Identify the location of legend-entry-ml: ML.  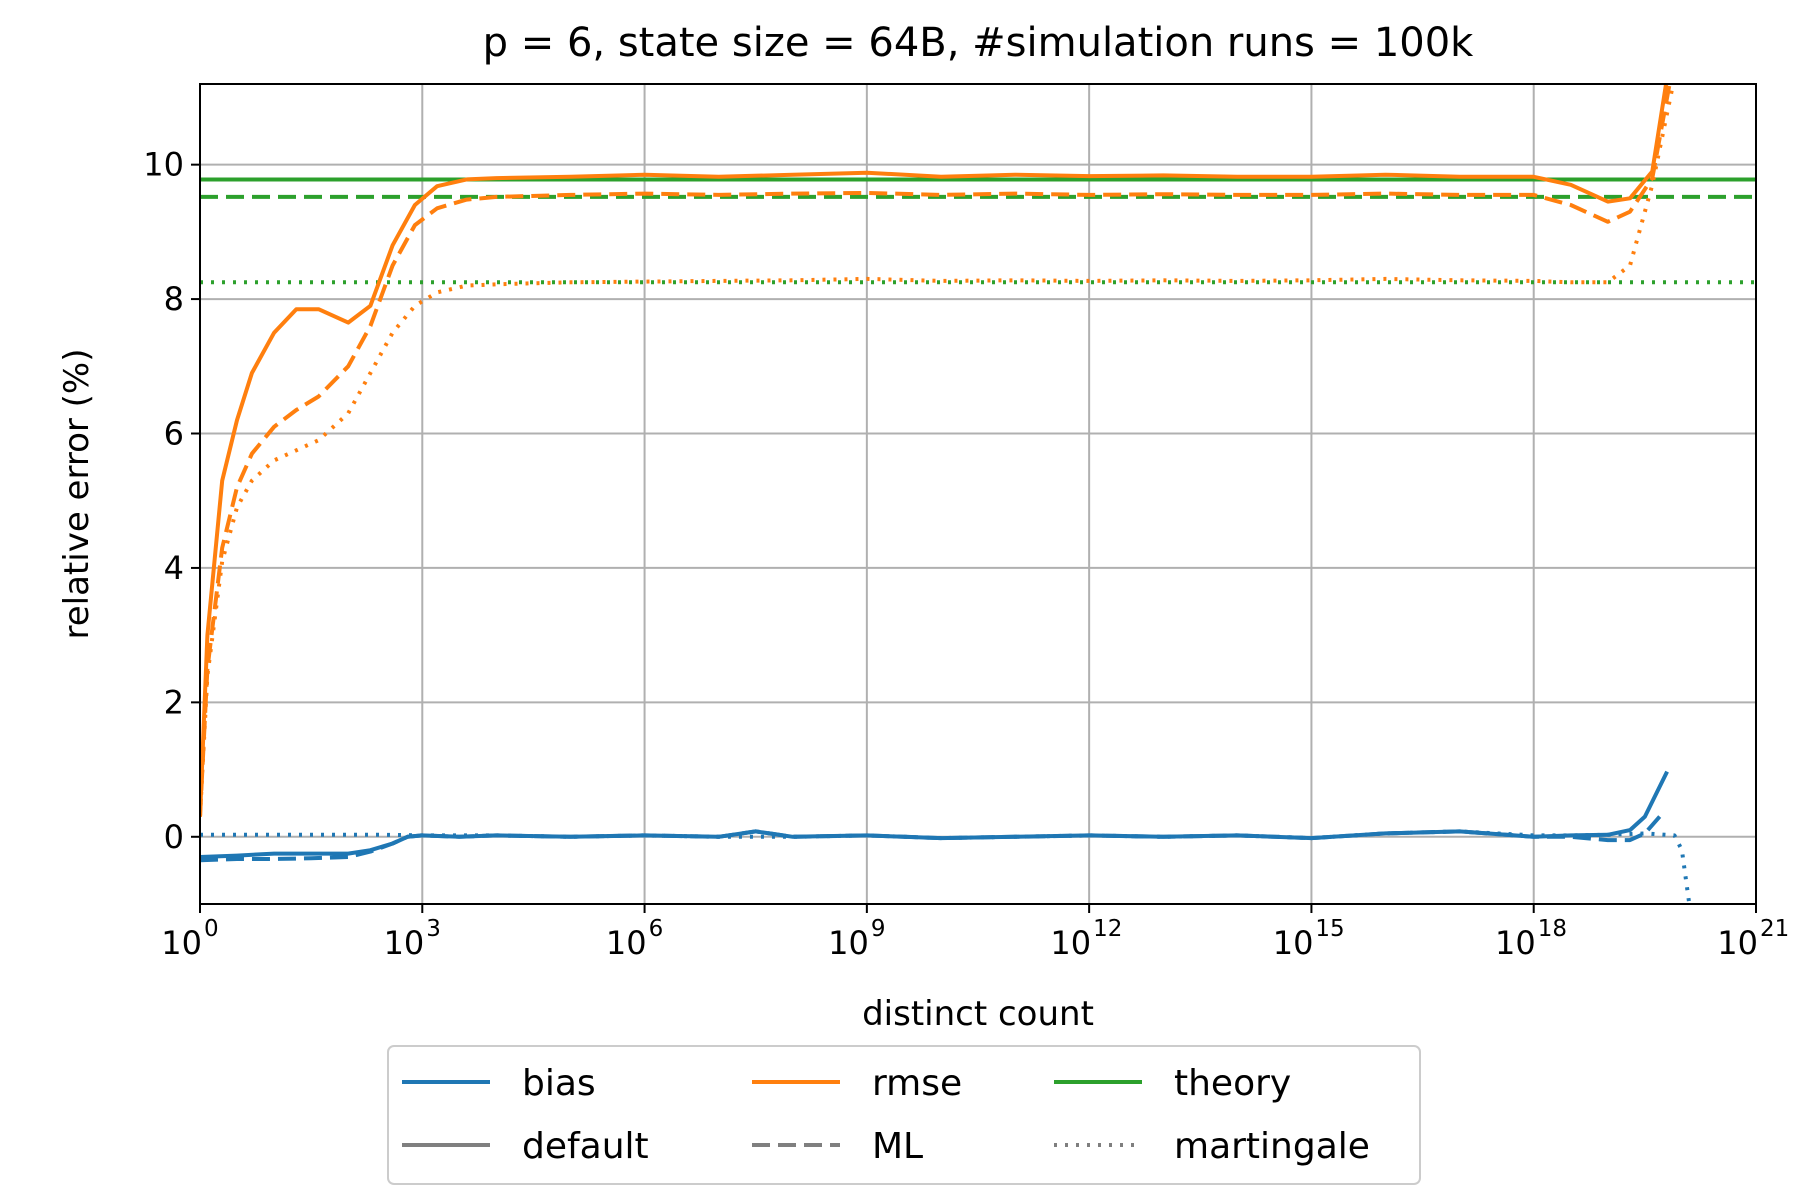
(837, 1146).